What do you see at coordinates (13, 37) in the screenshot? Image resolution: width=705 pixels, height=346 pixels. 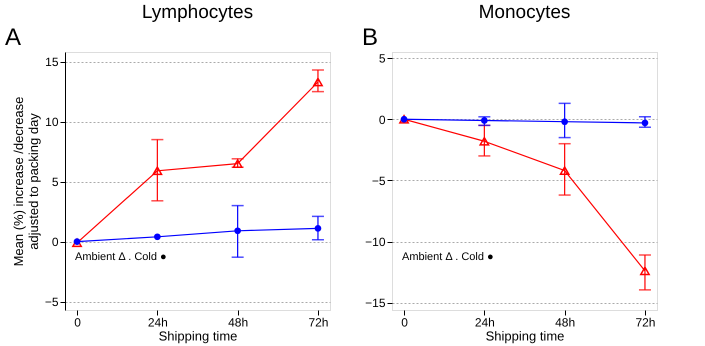 I see `text: A` at bounding box center [13, 37].